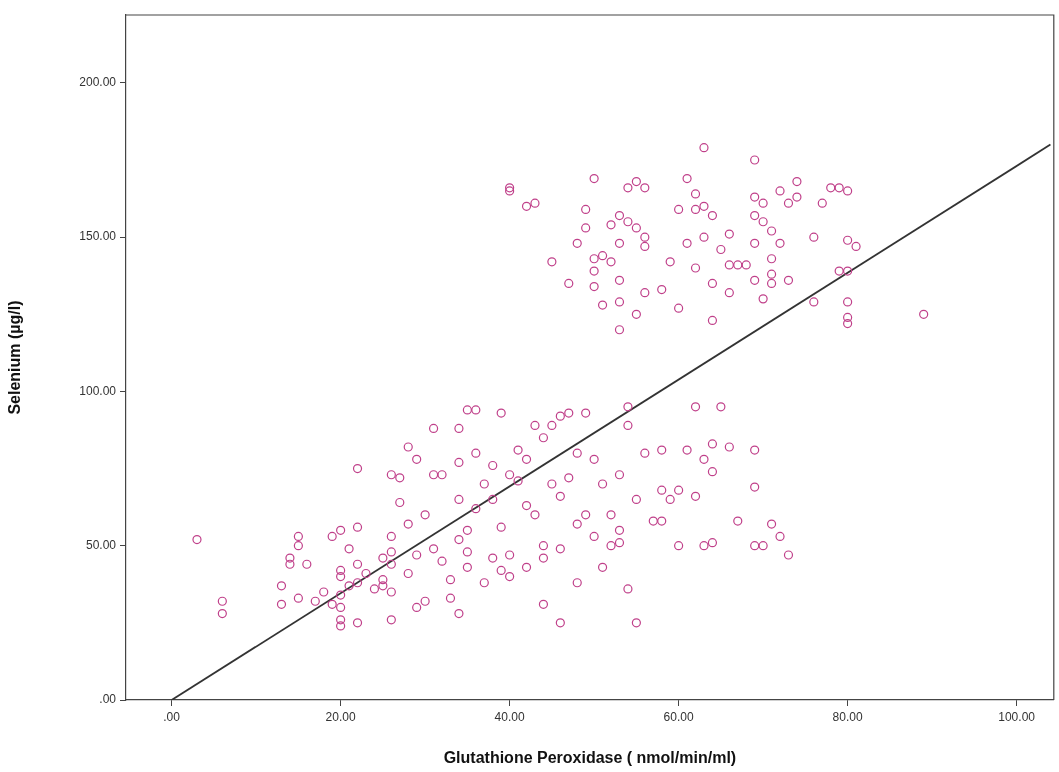  What do you see at coordinates (678, 716) in the screenshot?
I see `x-tick-label: 60.00` at bounding box center [678, 716].